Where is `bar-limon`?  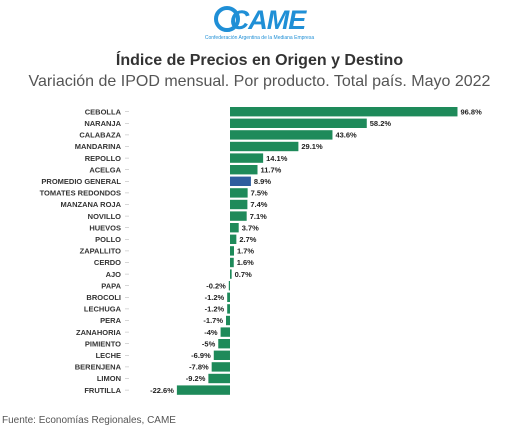 bar-limon is located at coordinates (219, 378).